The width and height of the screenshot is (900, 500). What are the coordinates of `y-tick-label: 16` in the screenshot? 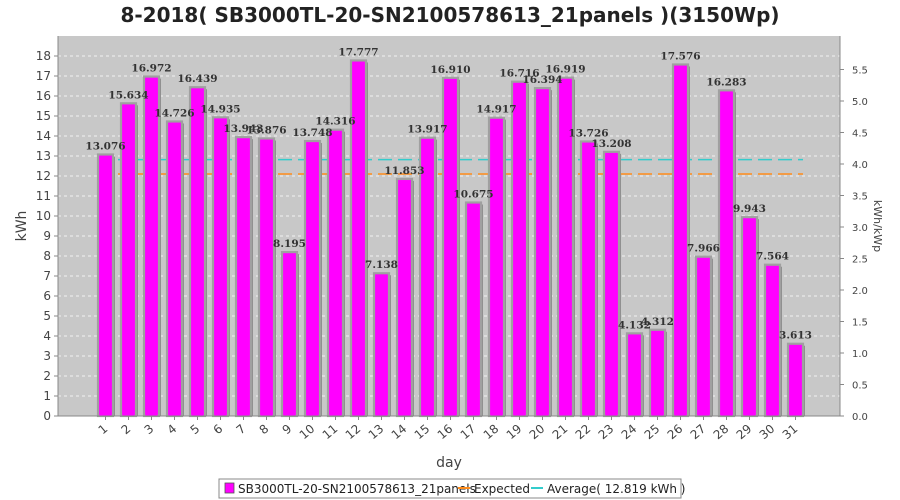 It's located at (43, 96).